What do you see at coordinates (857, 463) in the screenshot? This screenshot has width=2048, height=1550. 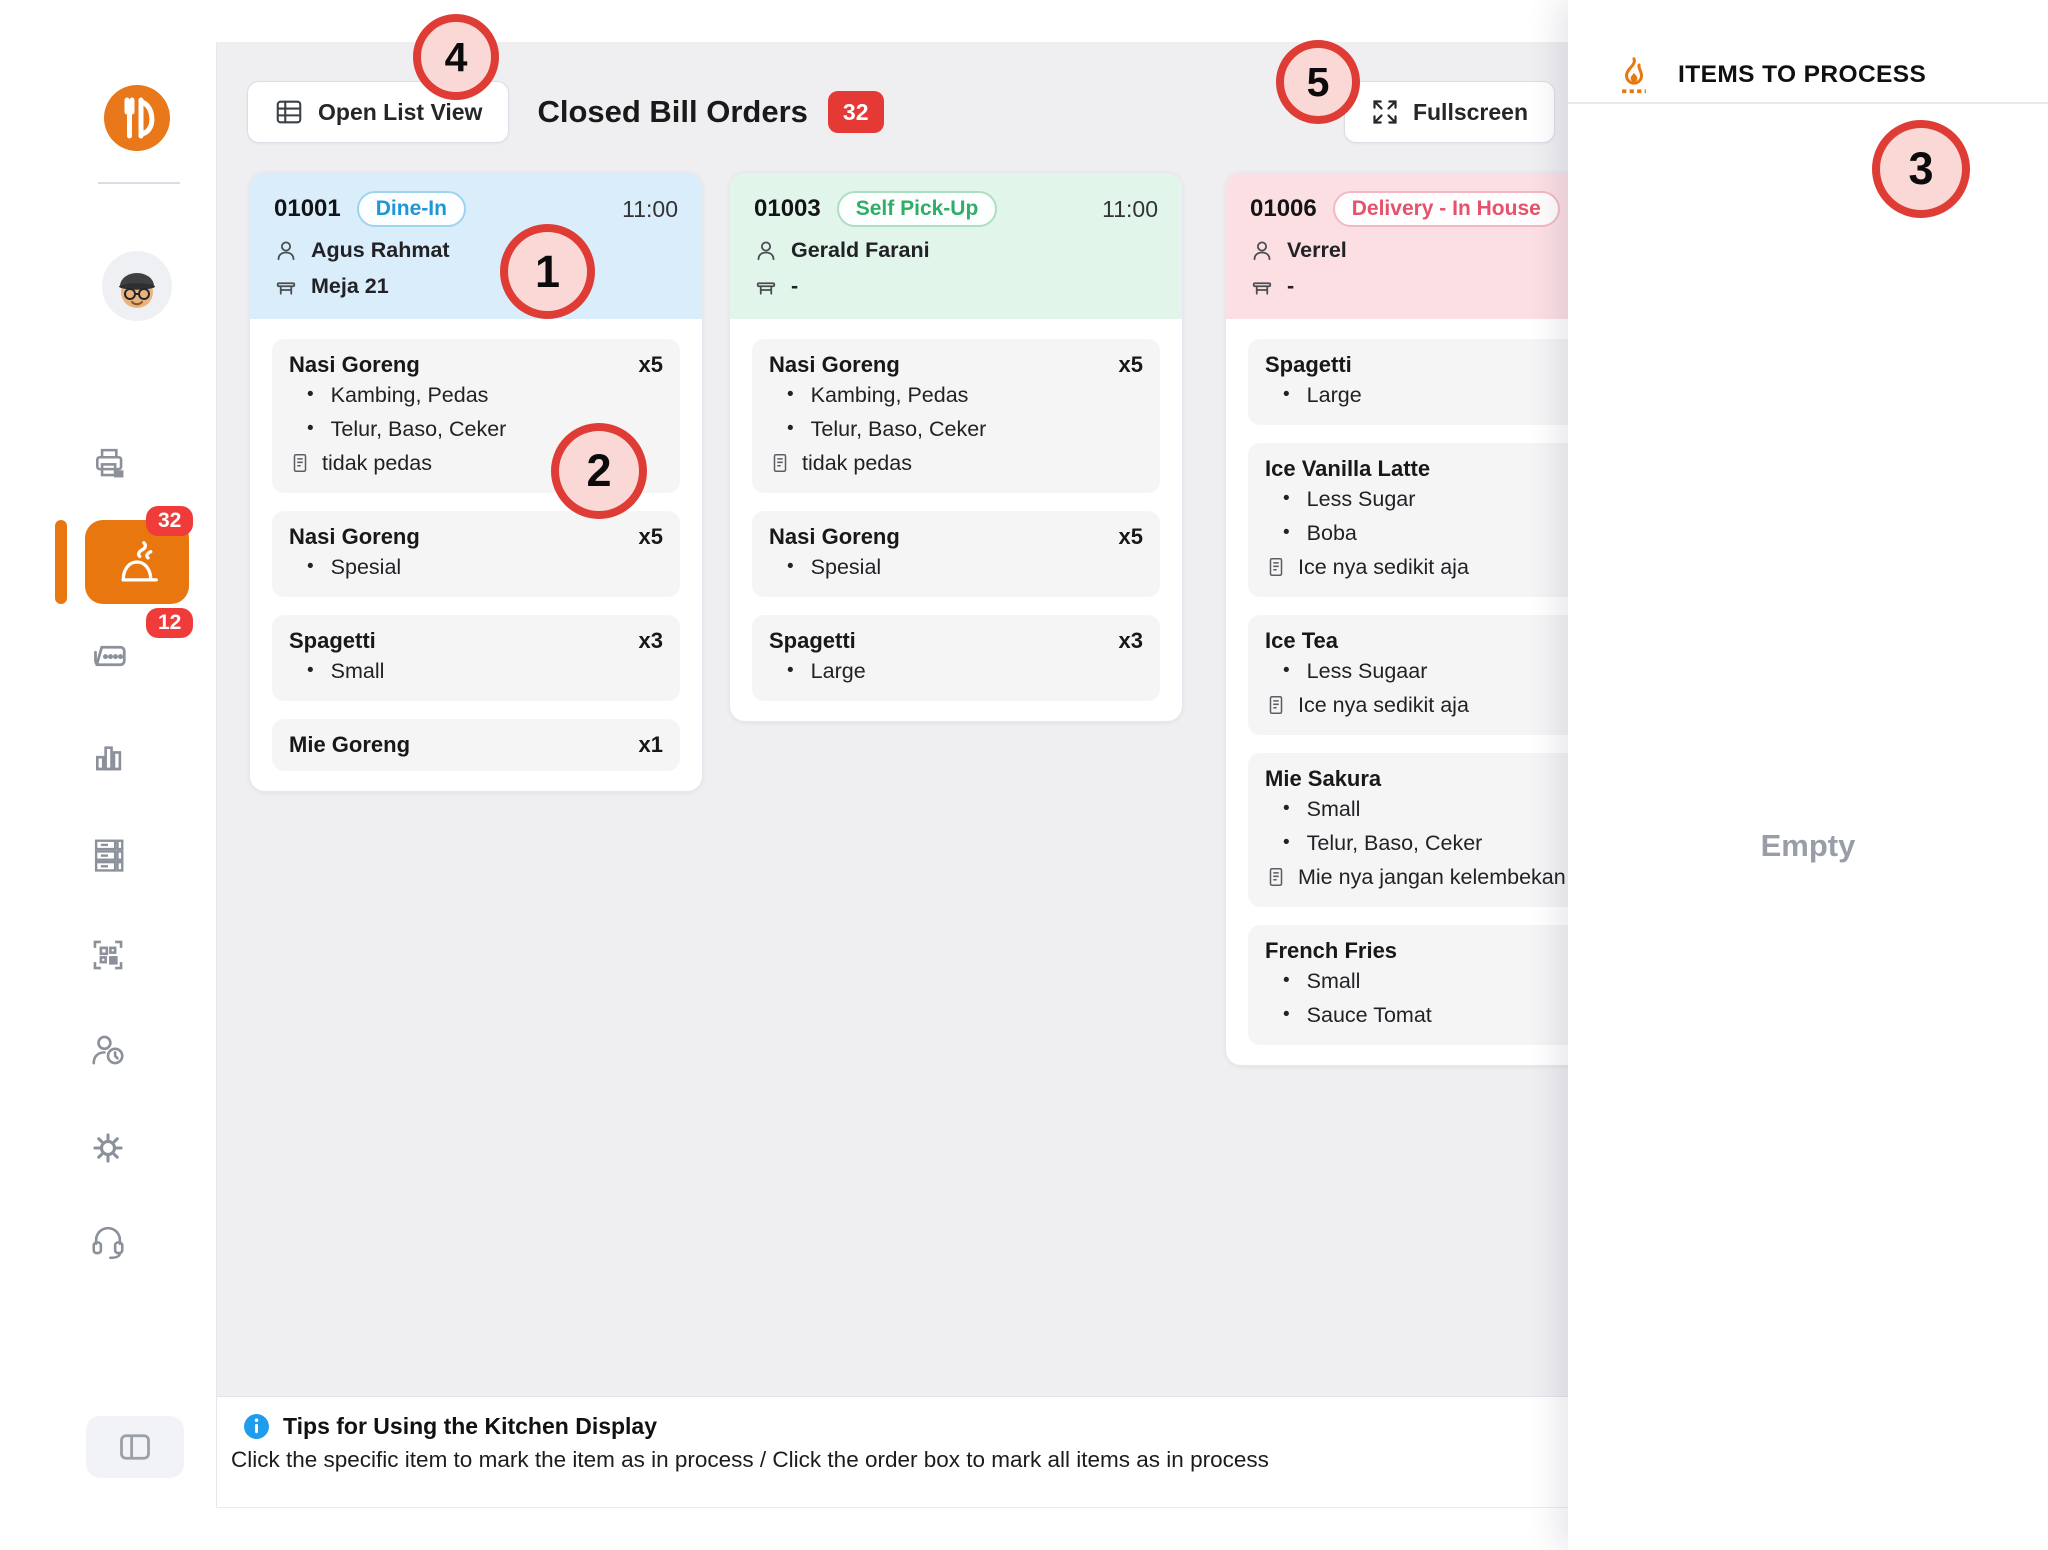 I see `item-note: tidak pedas` at bounding box center [857, 463].